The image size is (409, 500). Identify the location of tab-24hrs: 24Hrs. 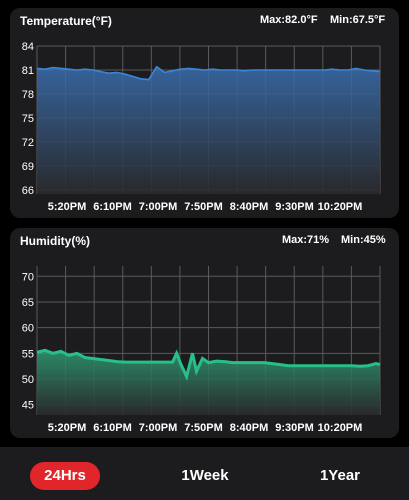
(65, 476).